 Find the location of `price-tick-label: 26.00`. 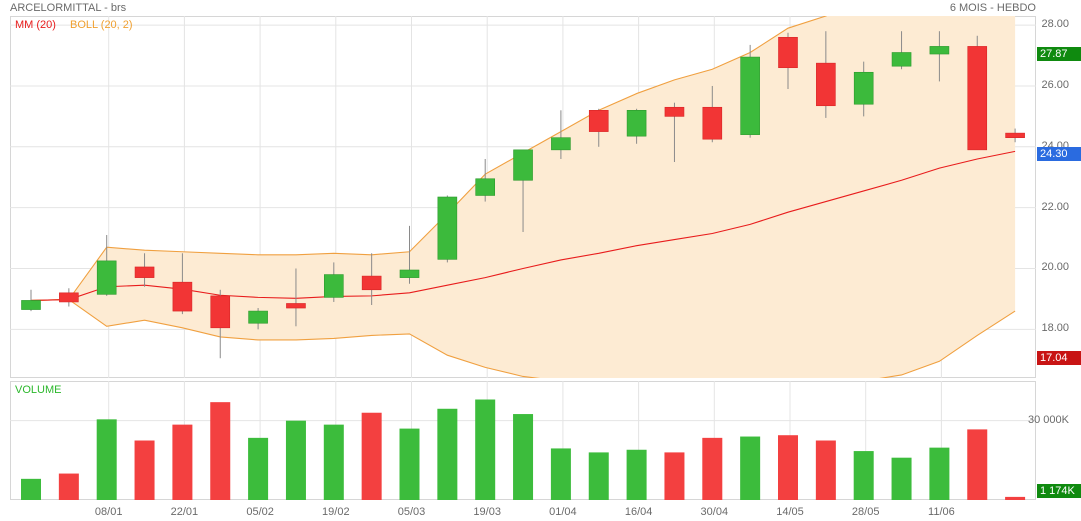

price-tick-label: 26.00 is located at coordinates (1055, 84).